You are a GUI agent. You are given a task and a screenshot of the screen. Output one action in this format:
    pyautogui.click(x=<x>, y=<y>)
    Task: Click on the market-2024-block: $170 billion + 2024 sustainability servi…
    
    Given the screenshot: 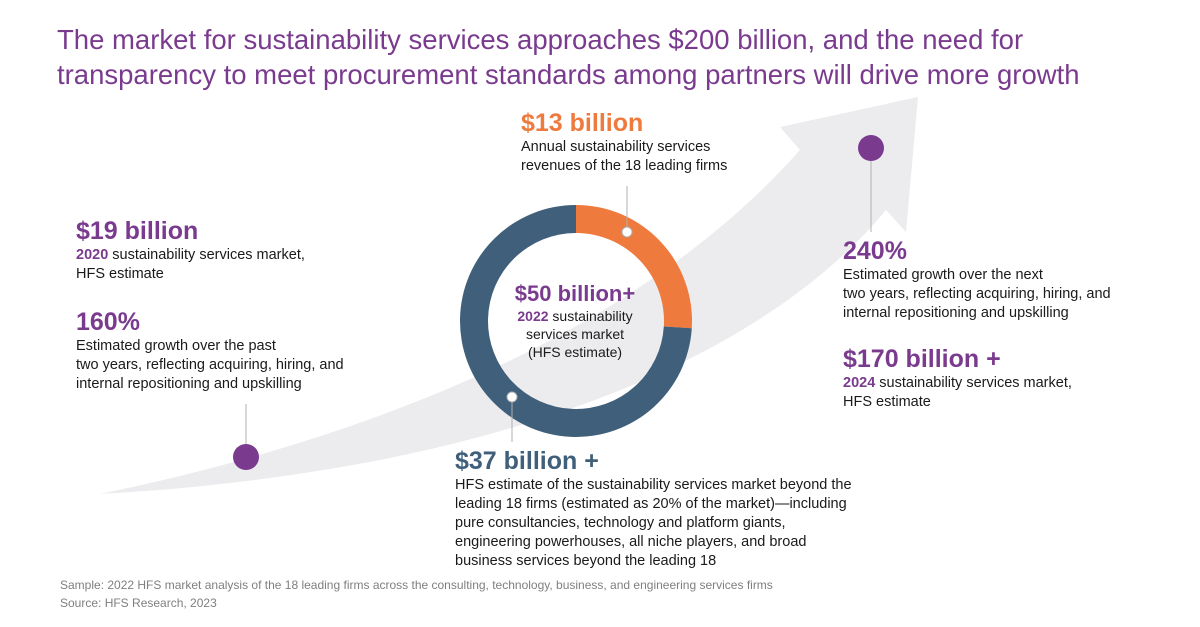 What is the action you would take?
    pyautogui.click(x=957, y=378)
    